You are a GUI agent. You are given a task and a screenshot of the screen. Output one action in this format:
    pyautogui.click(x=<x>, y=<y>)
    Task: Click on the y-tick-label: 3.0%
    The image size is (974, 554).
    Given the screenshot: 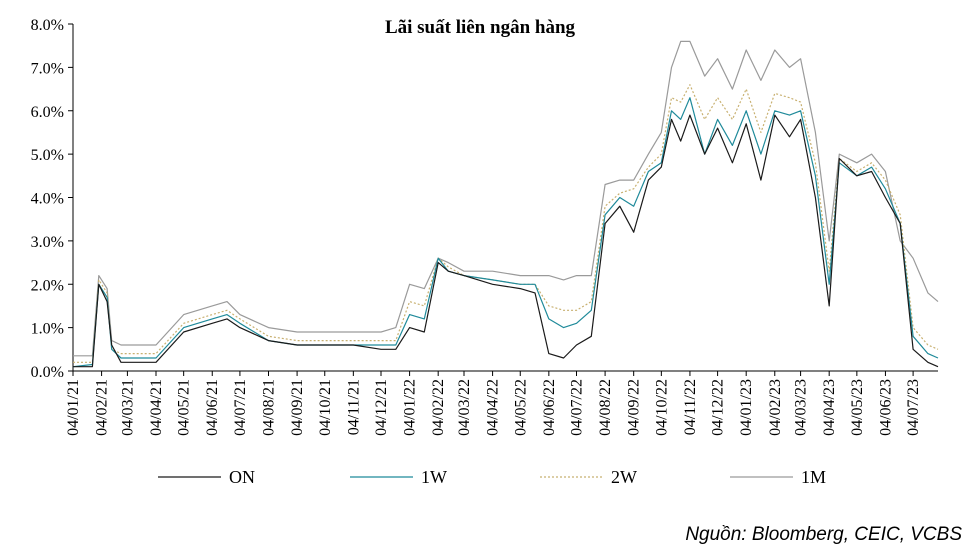 What is the action you would take?
    pyautogui.click(x=47, y=242)
    